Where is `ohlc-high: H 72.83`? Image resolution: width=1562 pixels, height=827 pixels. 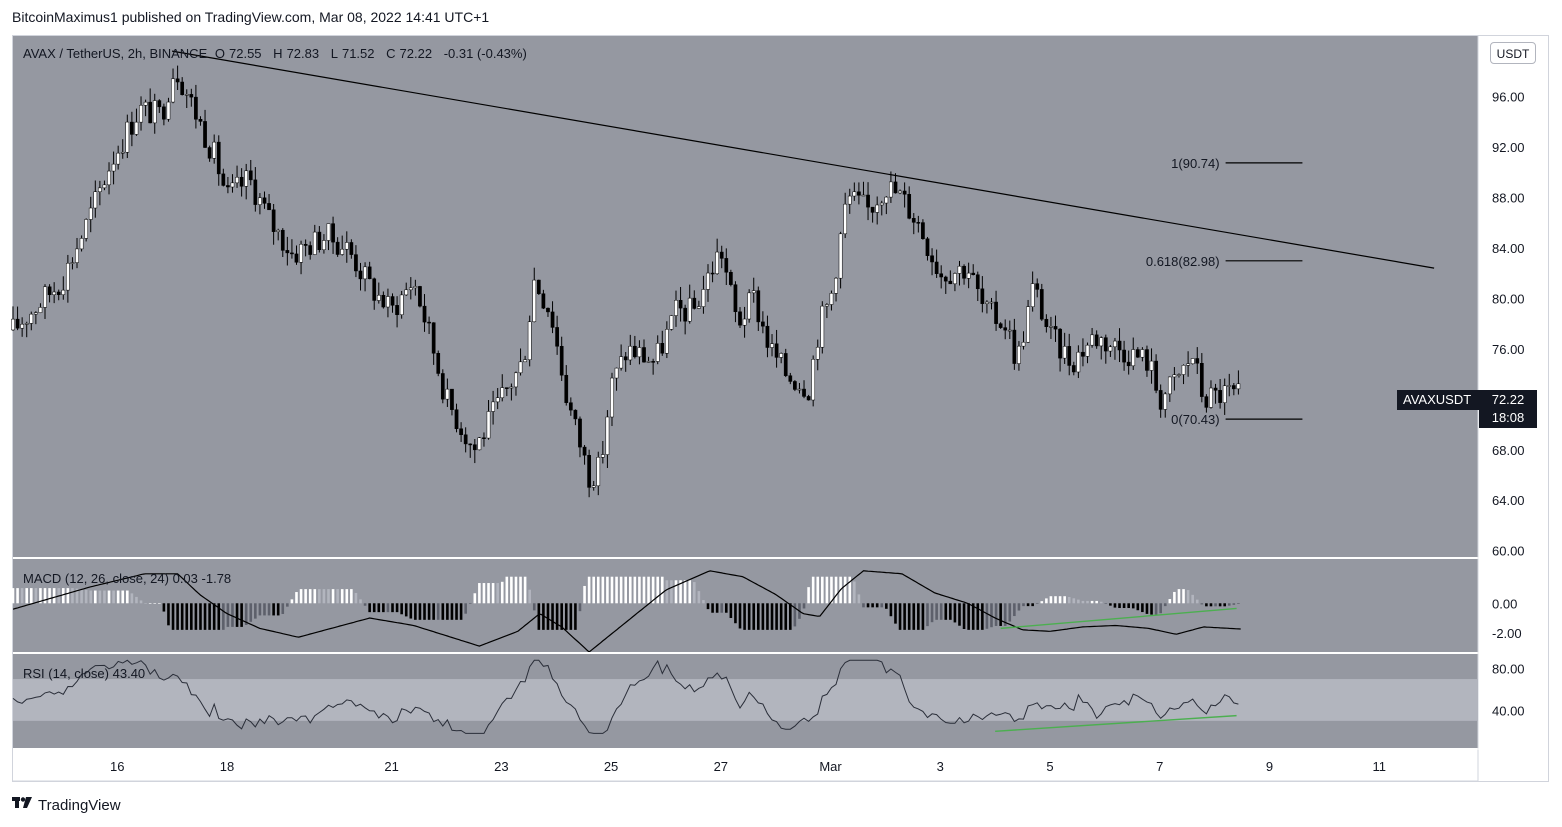 ohlc-high: H 72.83 is located at coordinates (298, 53).